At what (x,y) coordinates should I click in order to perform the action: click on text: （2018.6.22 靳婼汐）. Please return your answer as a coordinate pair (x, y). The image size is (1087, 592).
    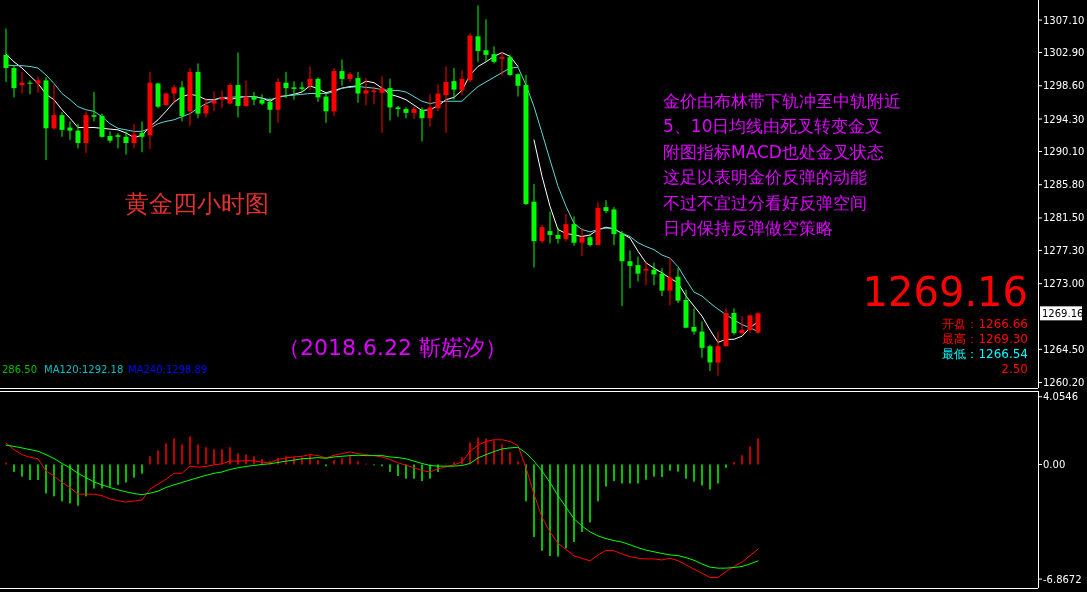
    Looking at the image, I should click on (392, 347).